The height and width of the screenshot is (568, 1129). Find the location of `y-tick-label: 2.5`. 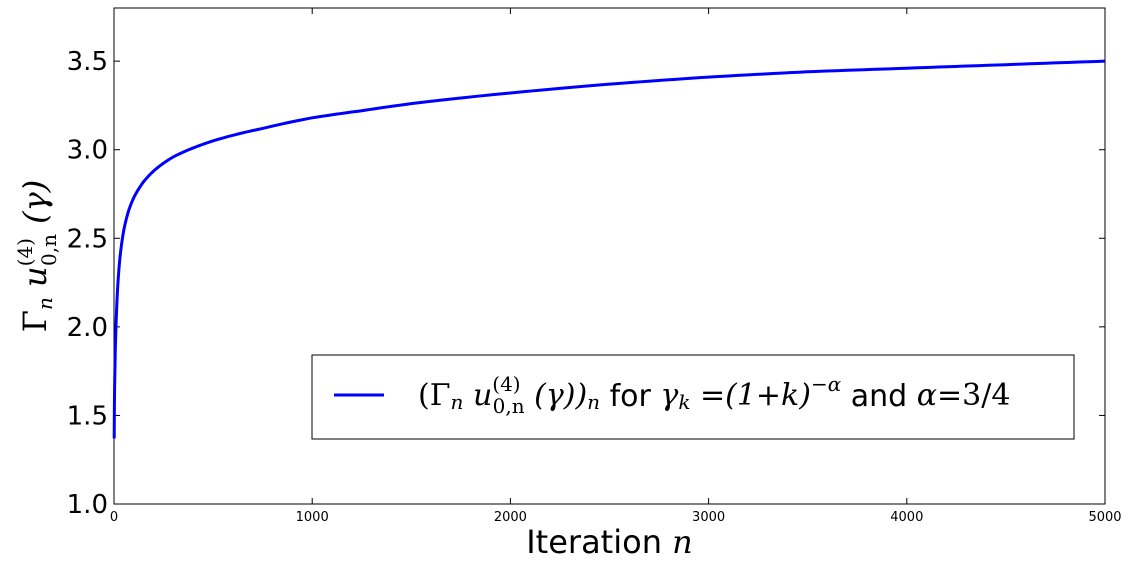

y-tick-label: 2.5 is located at coordinates (87, 239).